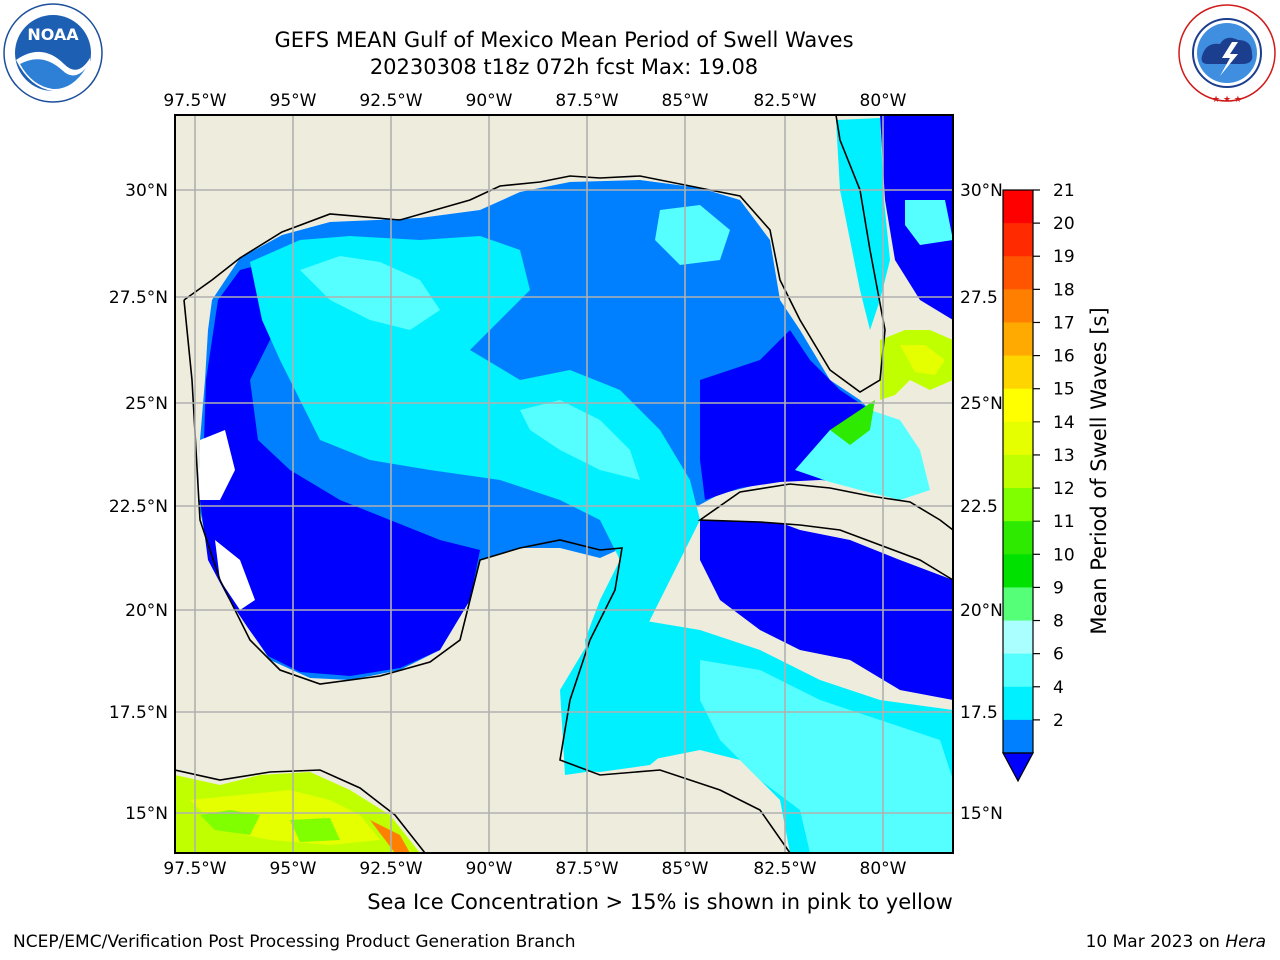 This screenshot has width=1280, height=960. I want to click on atlantic-cyan, so click(863, 224).